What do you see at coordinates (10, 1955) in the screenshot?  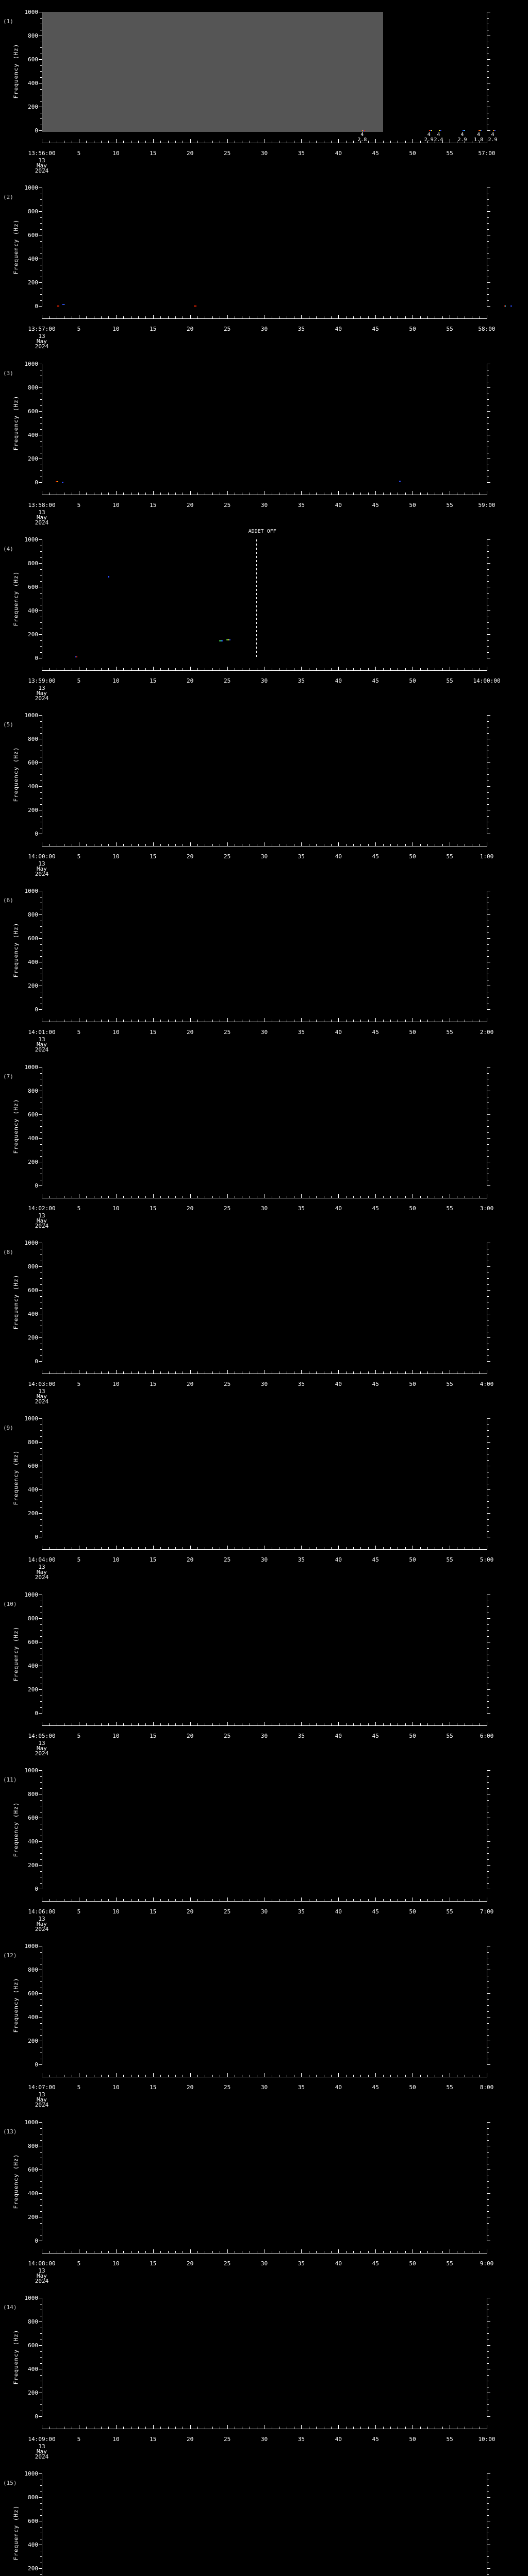 I see `panel-index-label: (12)` at bounding box center [10, 1955].